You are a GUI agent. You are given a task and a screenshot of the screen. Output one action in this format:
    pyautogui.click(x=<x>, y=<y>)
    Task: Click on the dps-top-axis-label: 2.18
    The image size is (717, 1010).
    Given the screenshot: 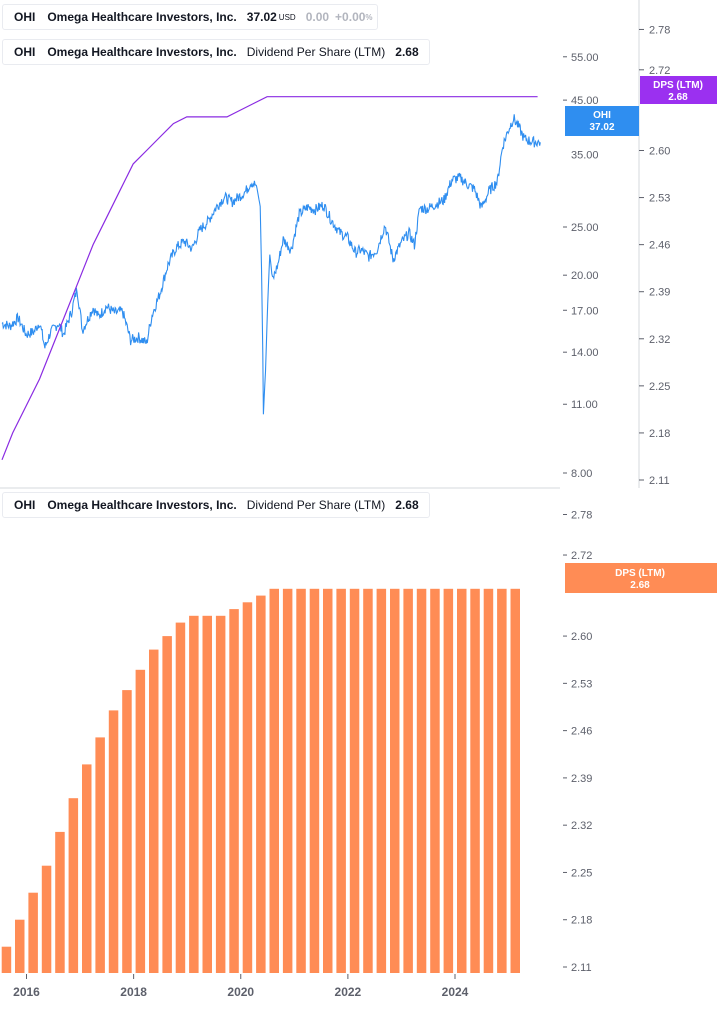 What is the action you would take?
    pyautogui.click(x=659, y=434)
    